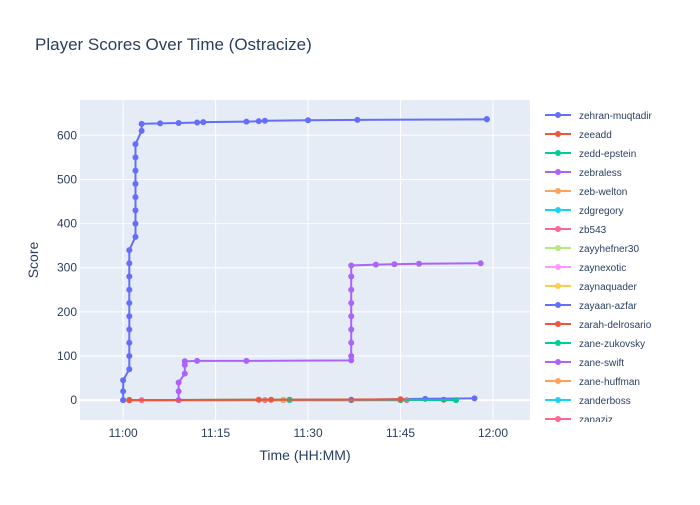 The height and width of the screenshot is (505, 700). What do you see at coordinates (601, 363) in the screenshot?
I see `legend-label: zane-swift` at bounding box center [601, 363].